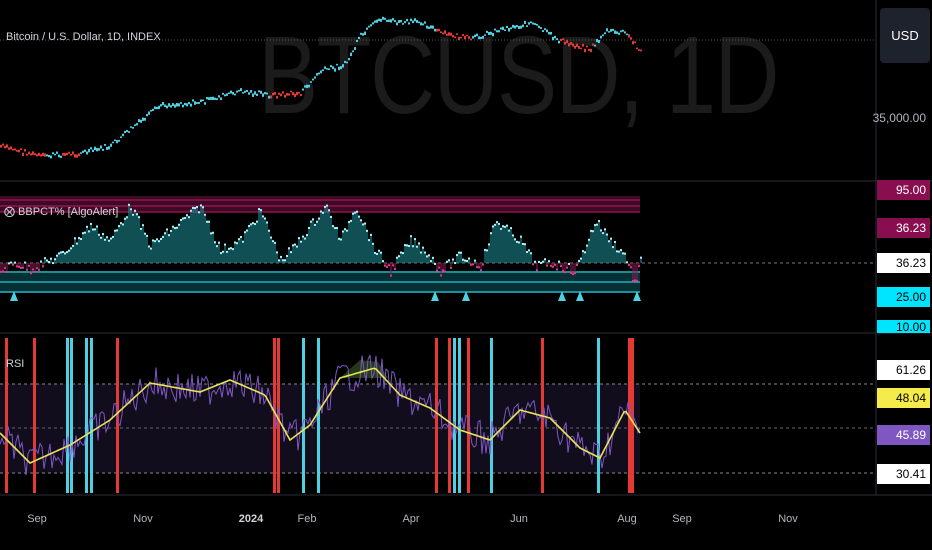 This screenshot has width=932, height=550. Describe the element at coordinates (905, 35) in the screenshot. I see `currency-button: USD` at that location.